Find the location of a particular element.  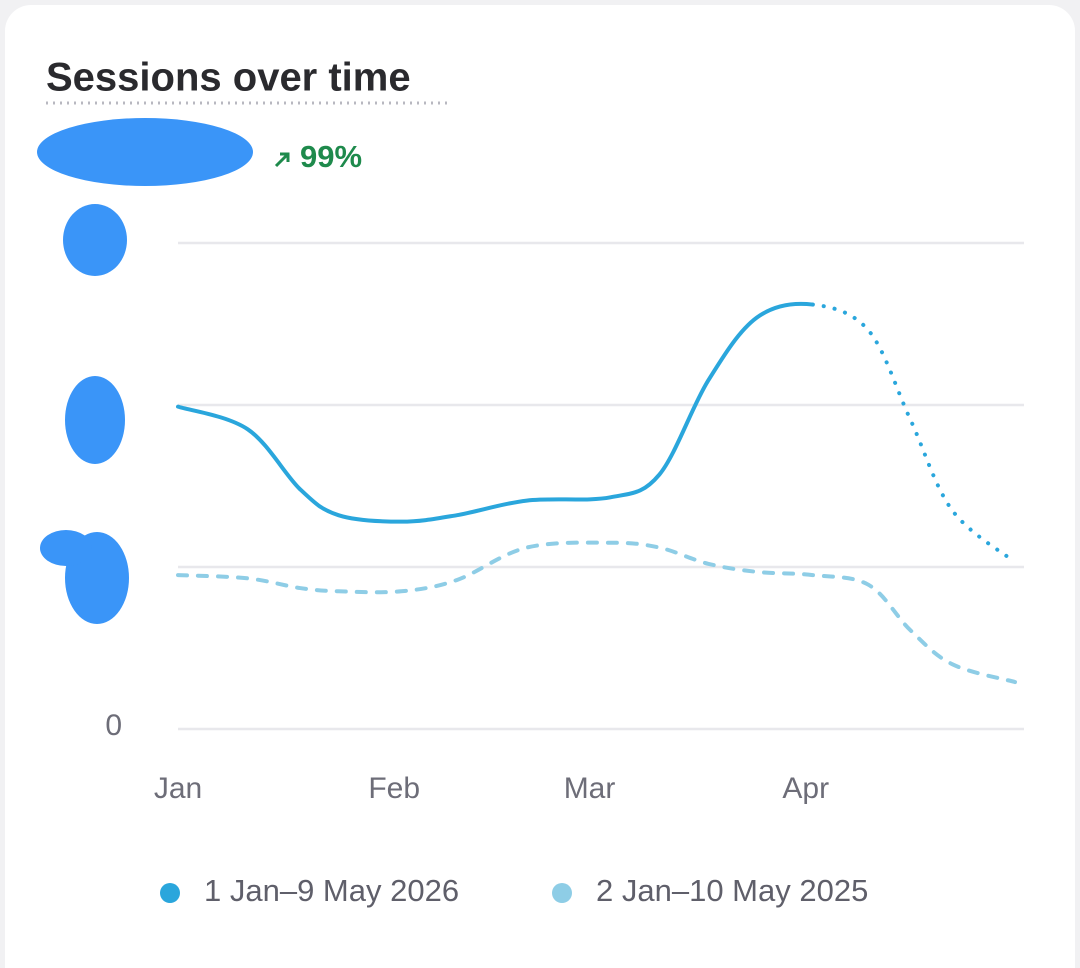

y-tick-label: 0 is located at coordinates (113, 725).